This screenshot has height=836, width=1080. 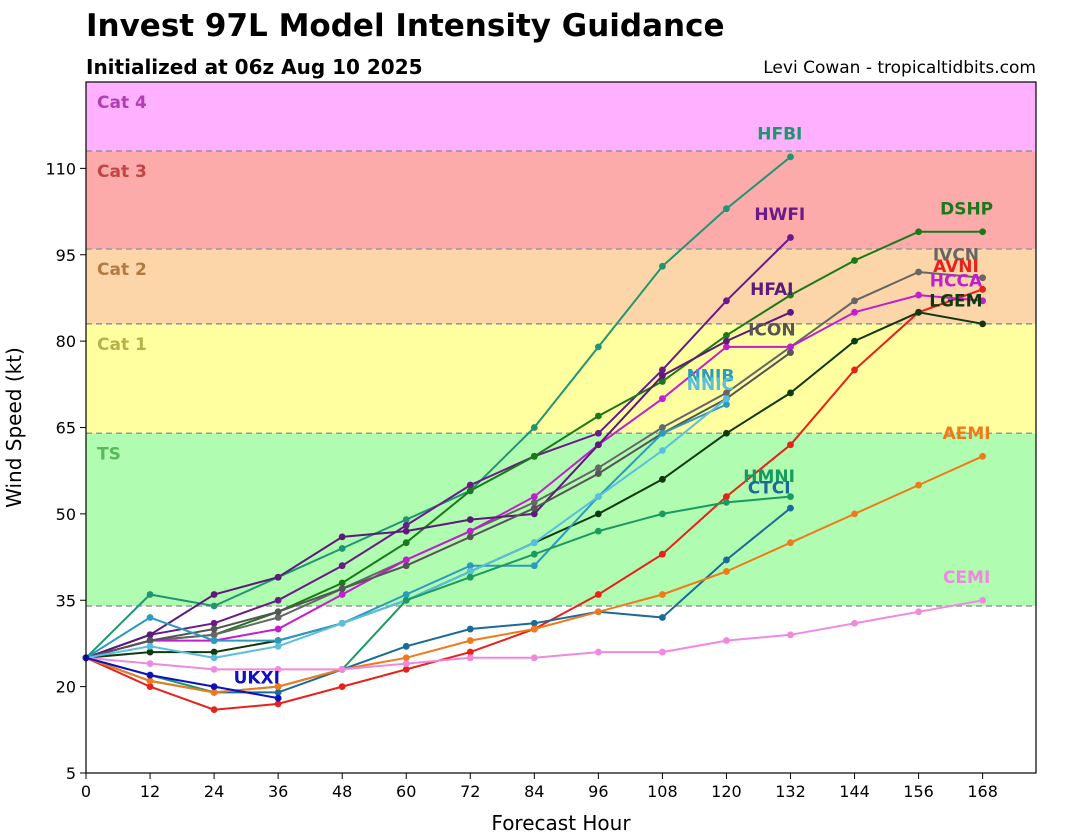 I want to click on x-tick-label: 48, so click(x=342, y=791).